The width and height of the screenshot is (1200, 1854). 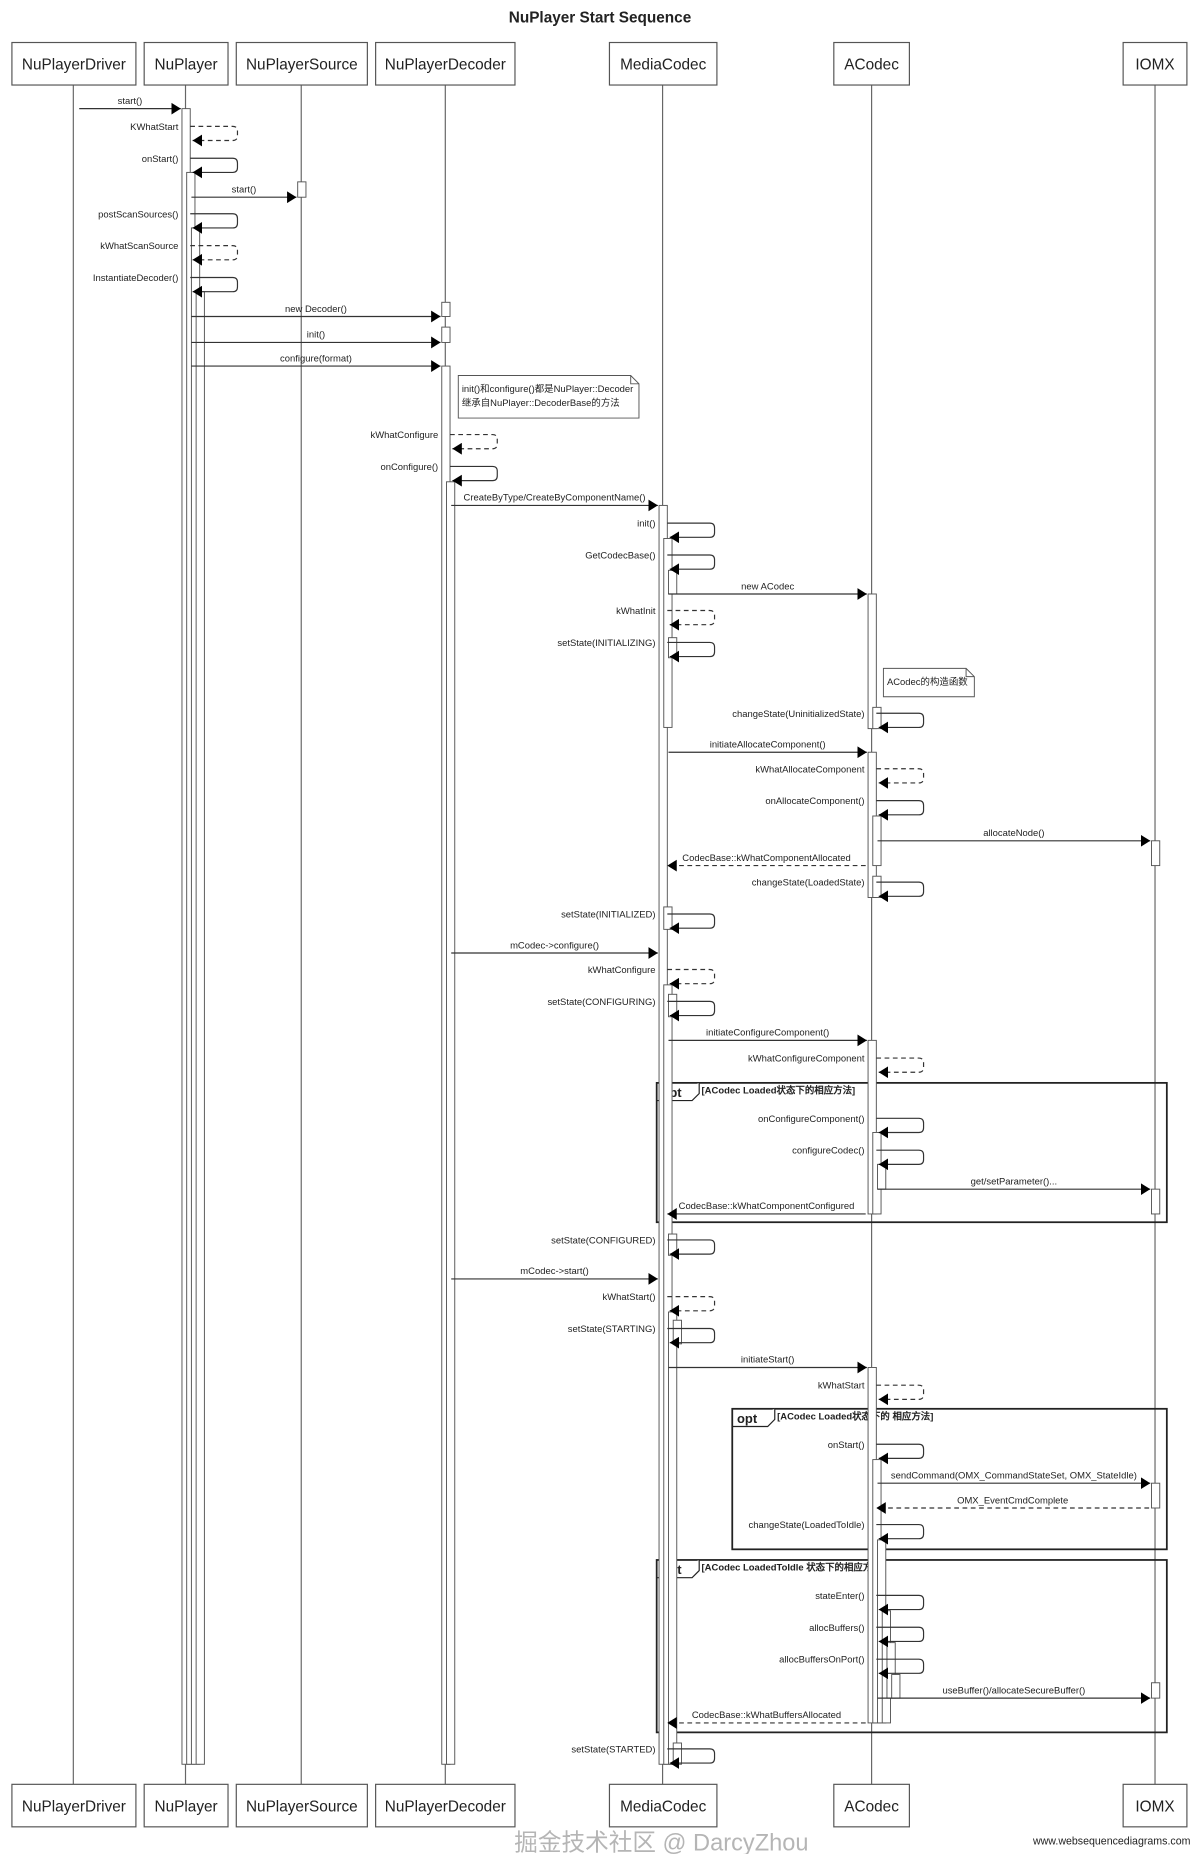 I want to click on message-label: setState(STARTED), so click(x=613, y=1749).